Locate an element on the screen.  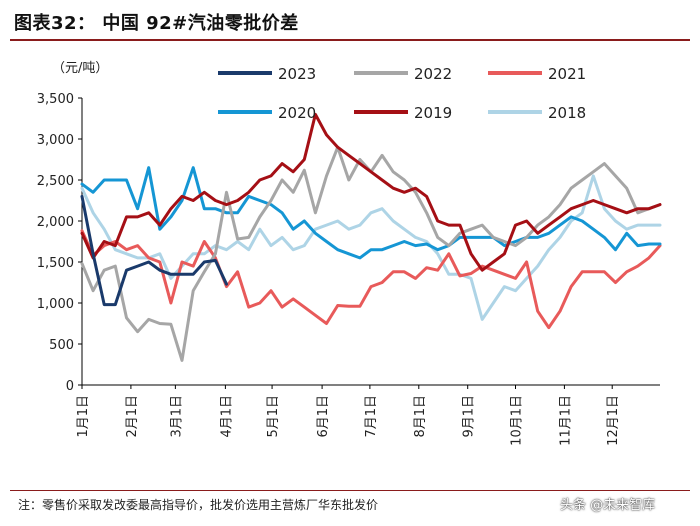
legend-label-2022: 2022 is located at coordinates (433, 74).